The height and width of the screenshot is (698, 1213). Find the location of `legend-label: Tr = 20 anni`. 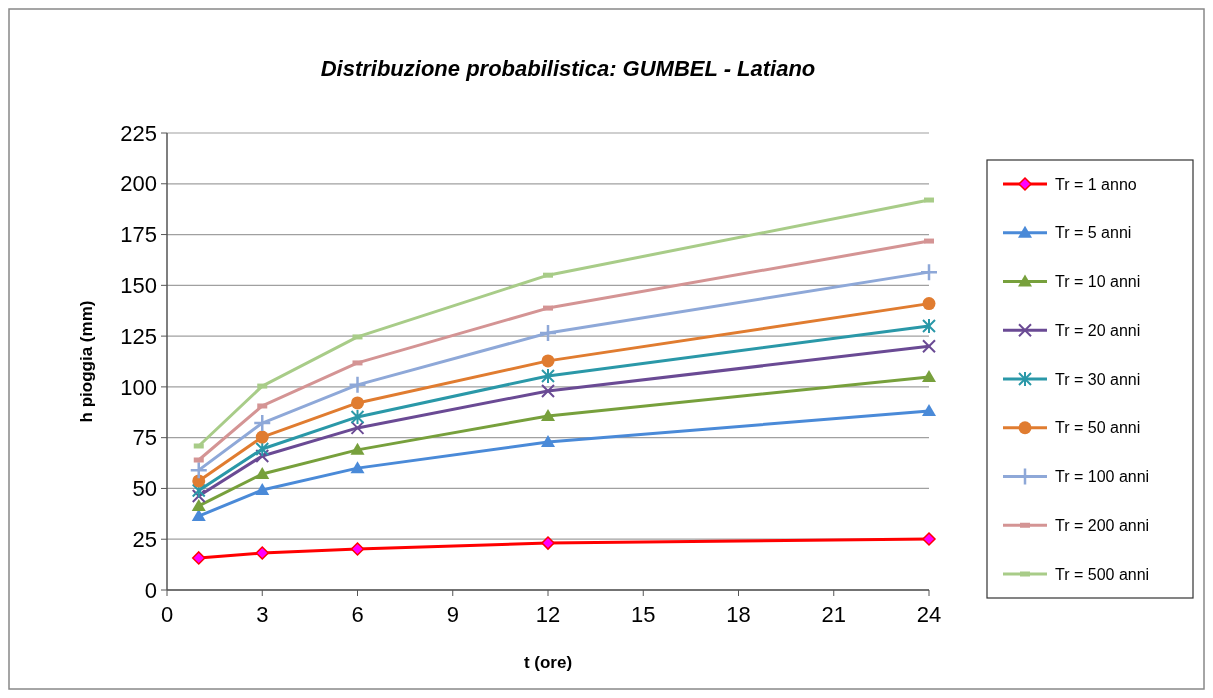

legend-label: Tr = 20 anni is located at coordinates (1098, 330).